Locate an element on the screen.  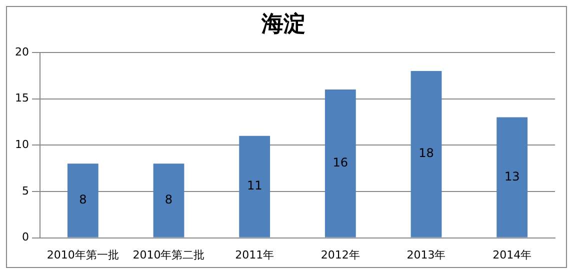
chart-title: 海淀 is located at coordinates (283, 23).